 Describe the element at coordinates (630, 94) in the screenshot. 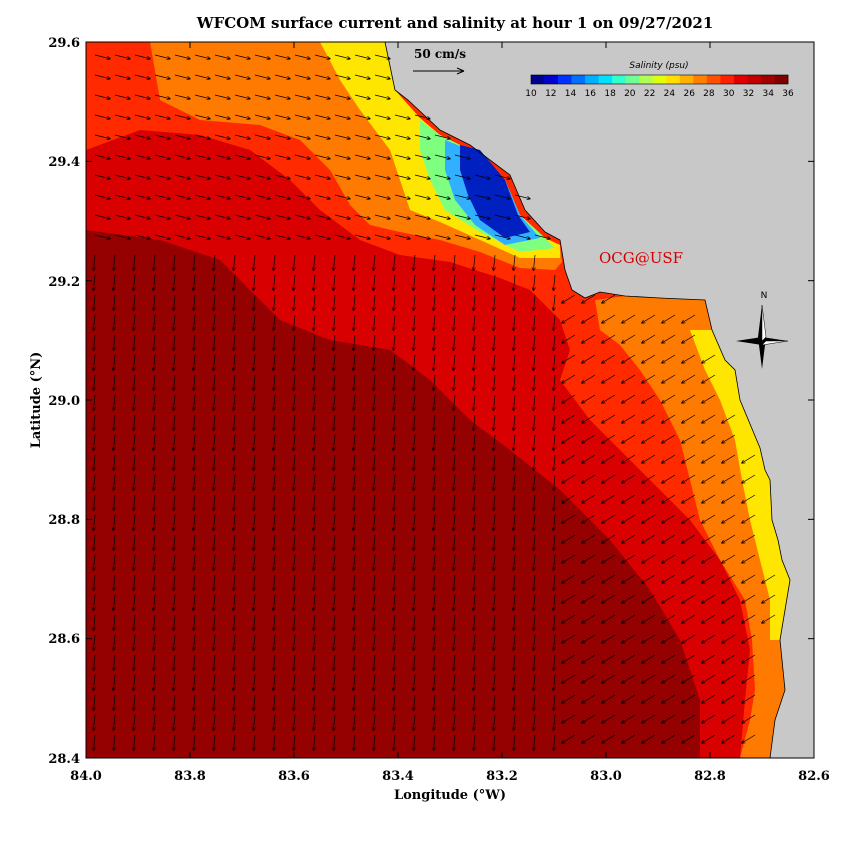

I see `colorbar-label: 20` at that location.